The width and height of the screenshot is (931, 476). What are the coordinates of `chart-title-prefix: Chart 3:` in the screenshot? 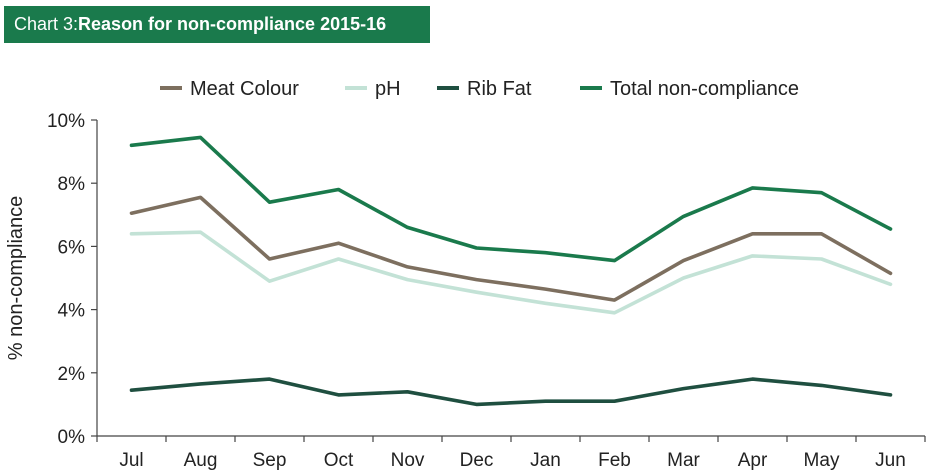 It's located at (46, 24).